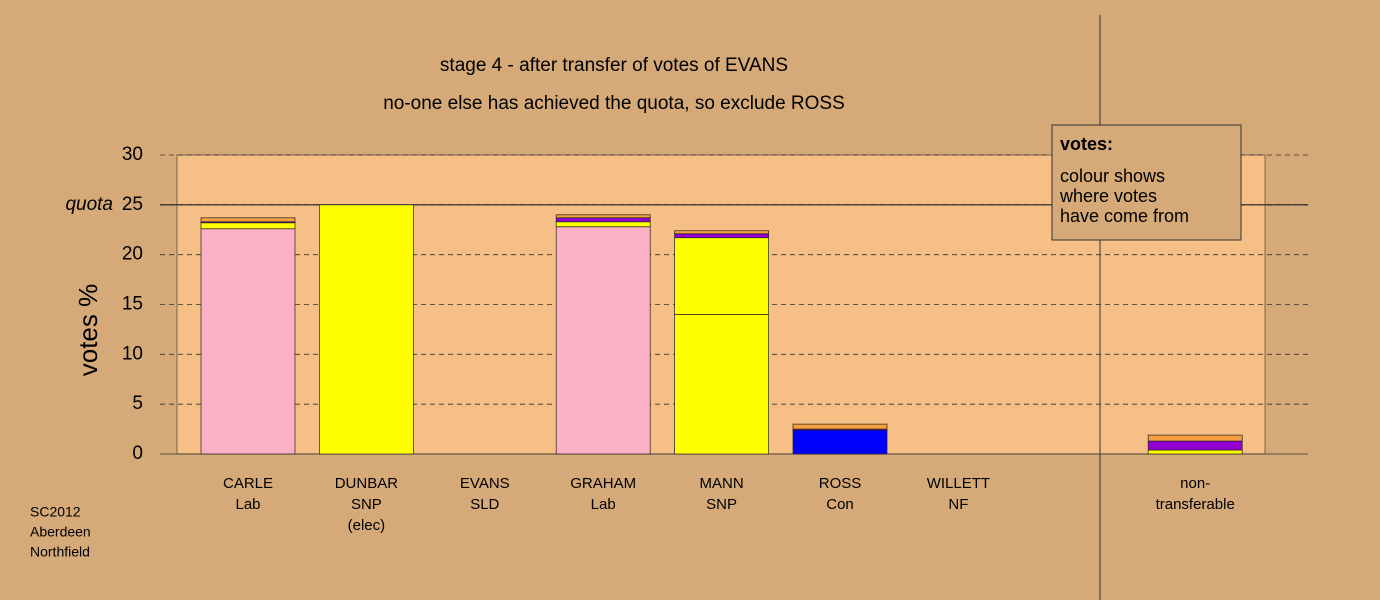 The width and height of the screenshot is (1380, 600). Describe the element at coordinates (1112, 176) in the screenshot. I see `legend-line: colour shows` at that location.